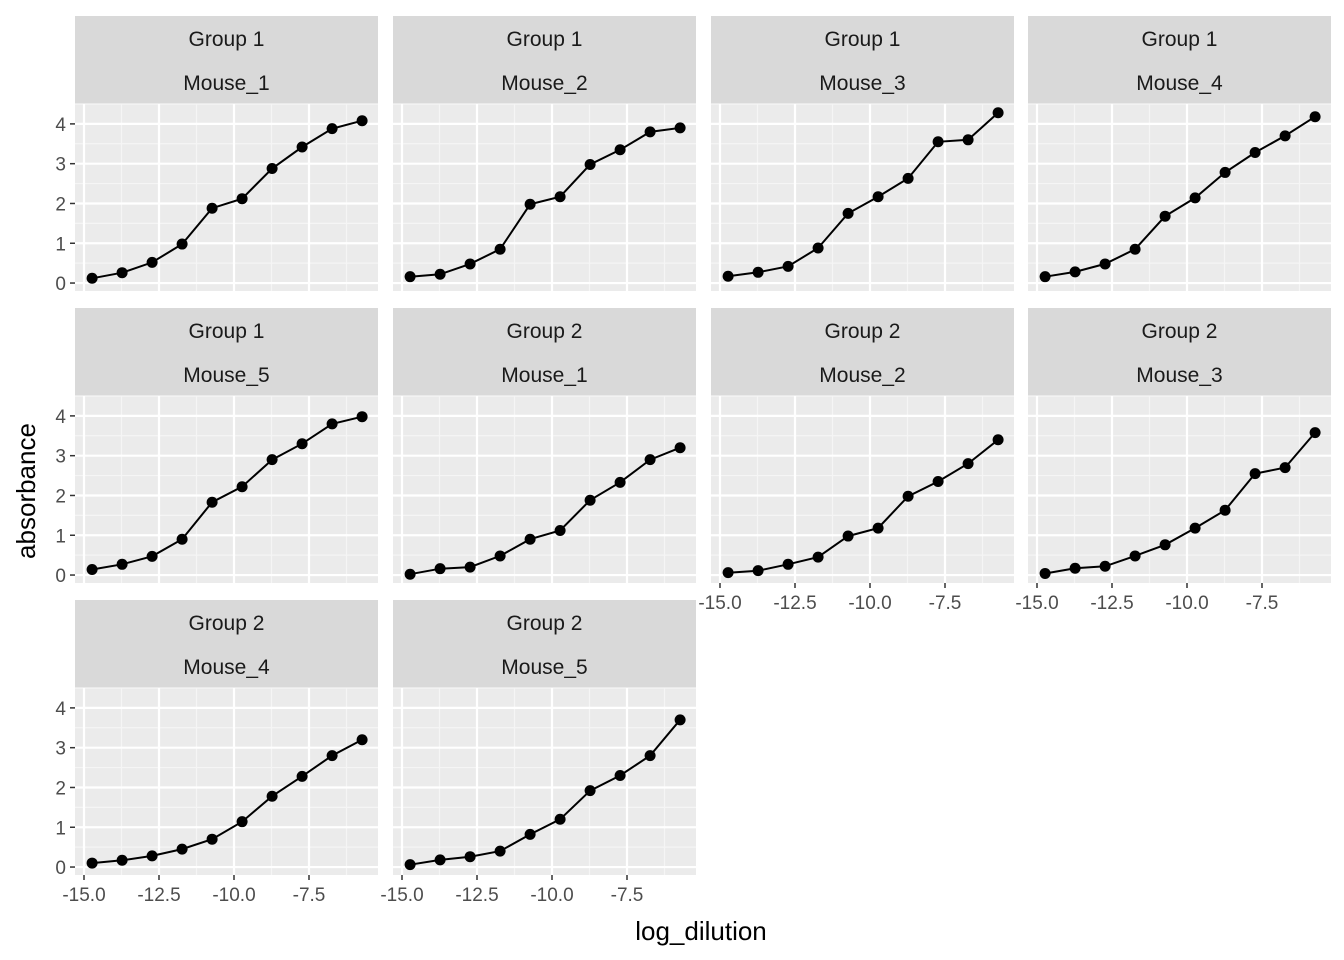 The width and height of the screenshot is (1344, 960). Describe the element at coordinates (544, 153) in the screenshot. I see `facet-panel: Group 1 Mouse_2` at that location.